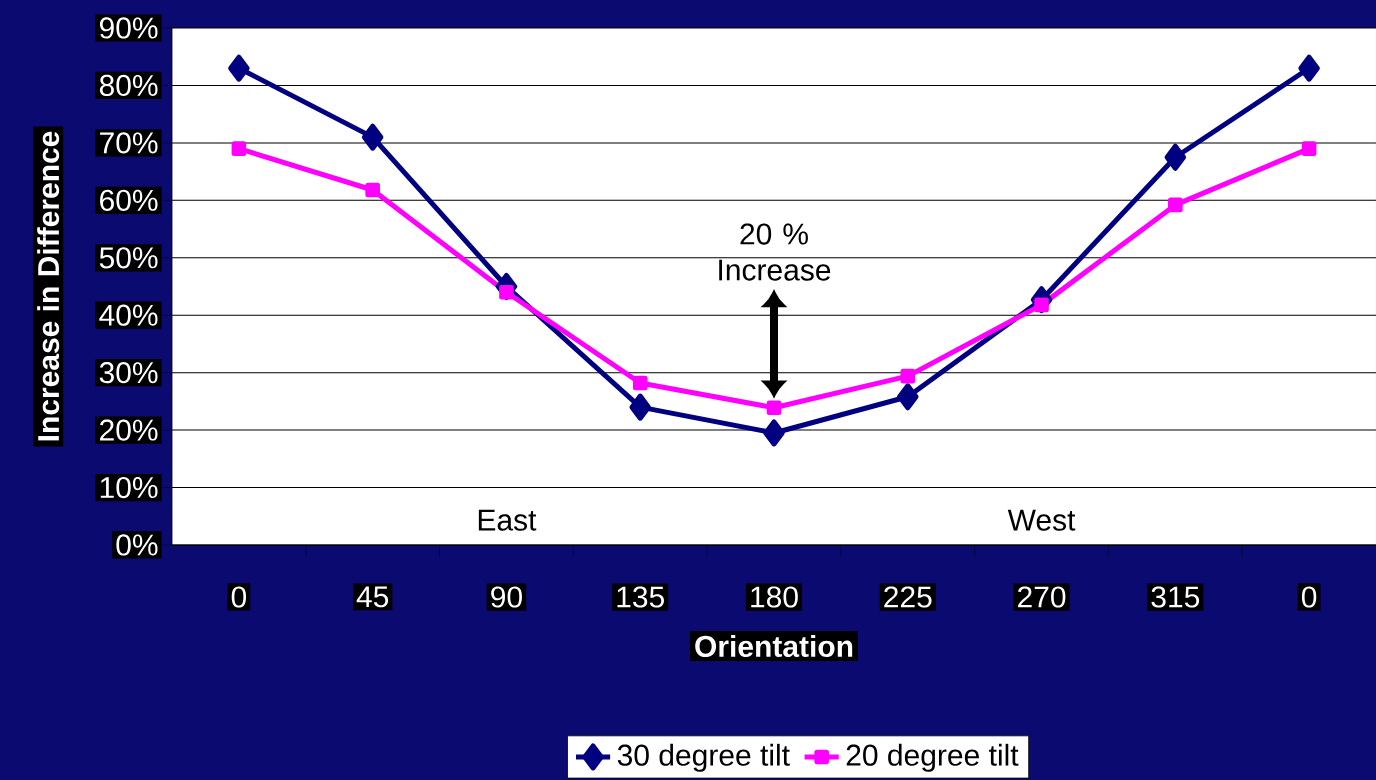 The width and height of the screenshot is (1376, 780). I want to click on annotation: 20 % Increase, so click(775, 252).